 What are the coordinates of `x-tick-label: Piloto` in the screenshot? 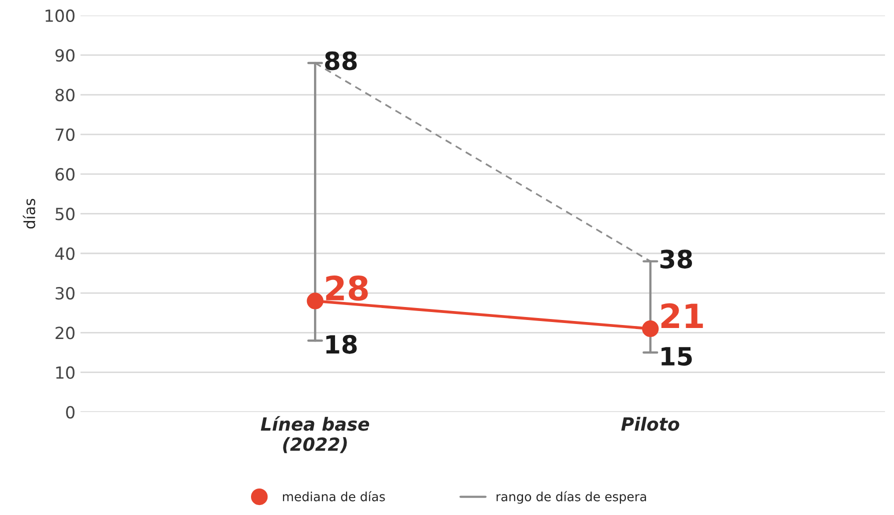 It's located at (650, 423).